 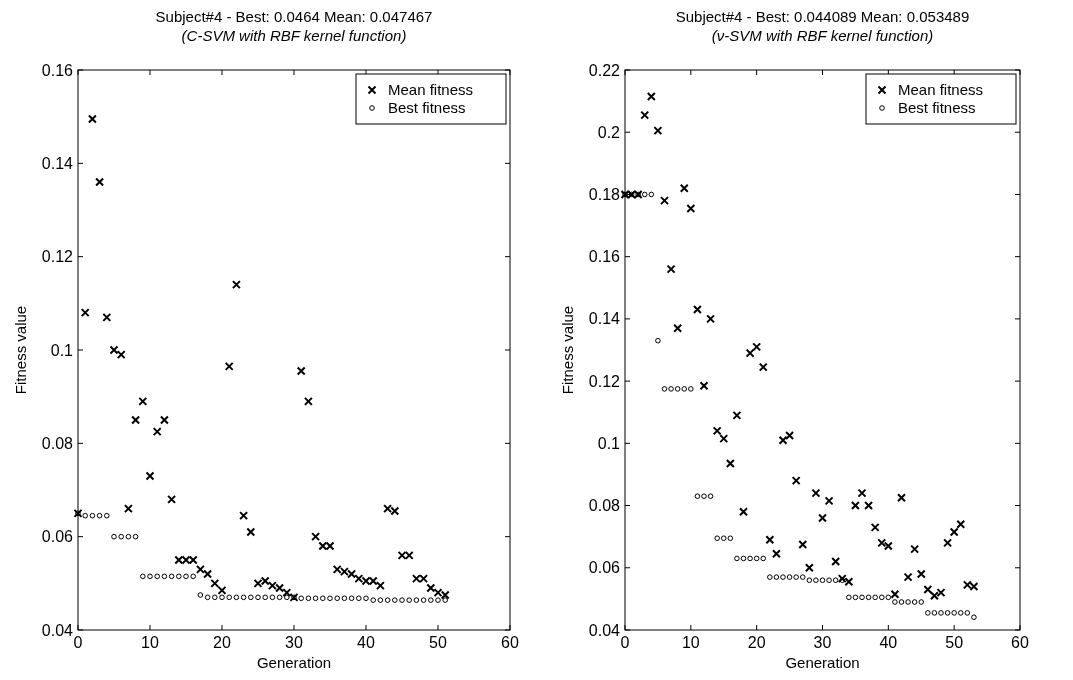 I want to click on chart-subtitle: (ν-SVM with RBF kernel function), so click(x=822, y=35).